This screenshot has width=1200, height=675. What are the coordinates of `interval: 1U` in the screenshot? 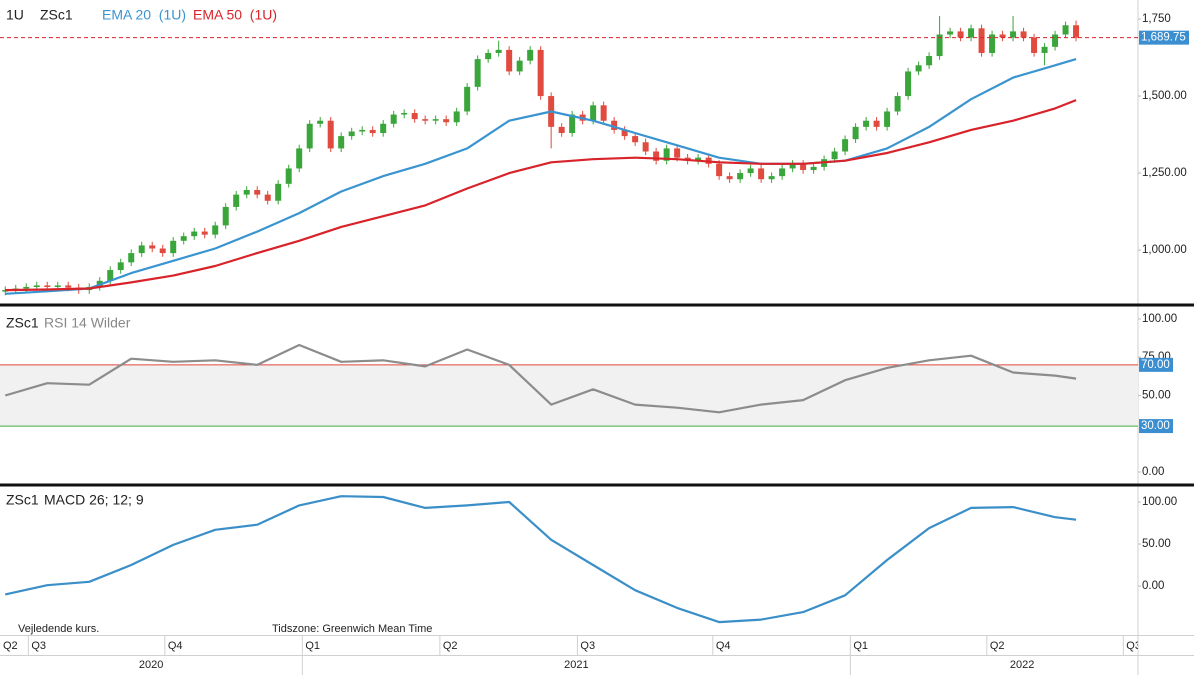 It's located at (15, 15).